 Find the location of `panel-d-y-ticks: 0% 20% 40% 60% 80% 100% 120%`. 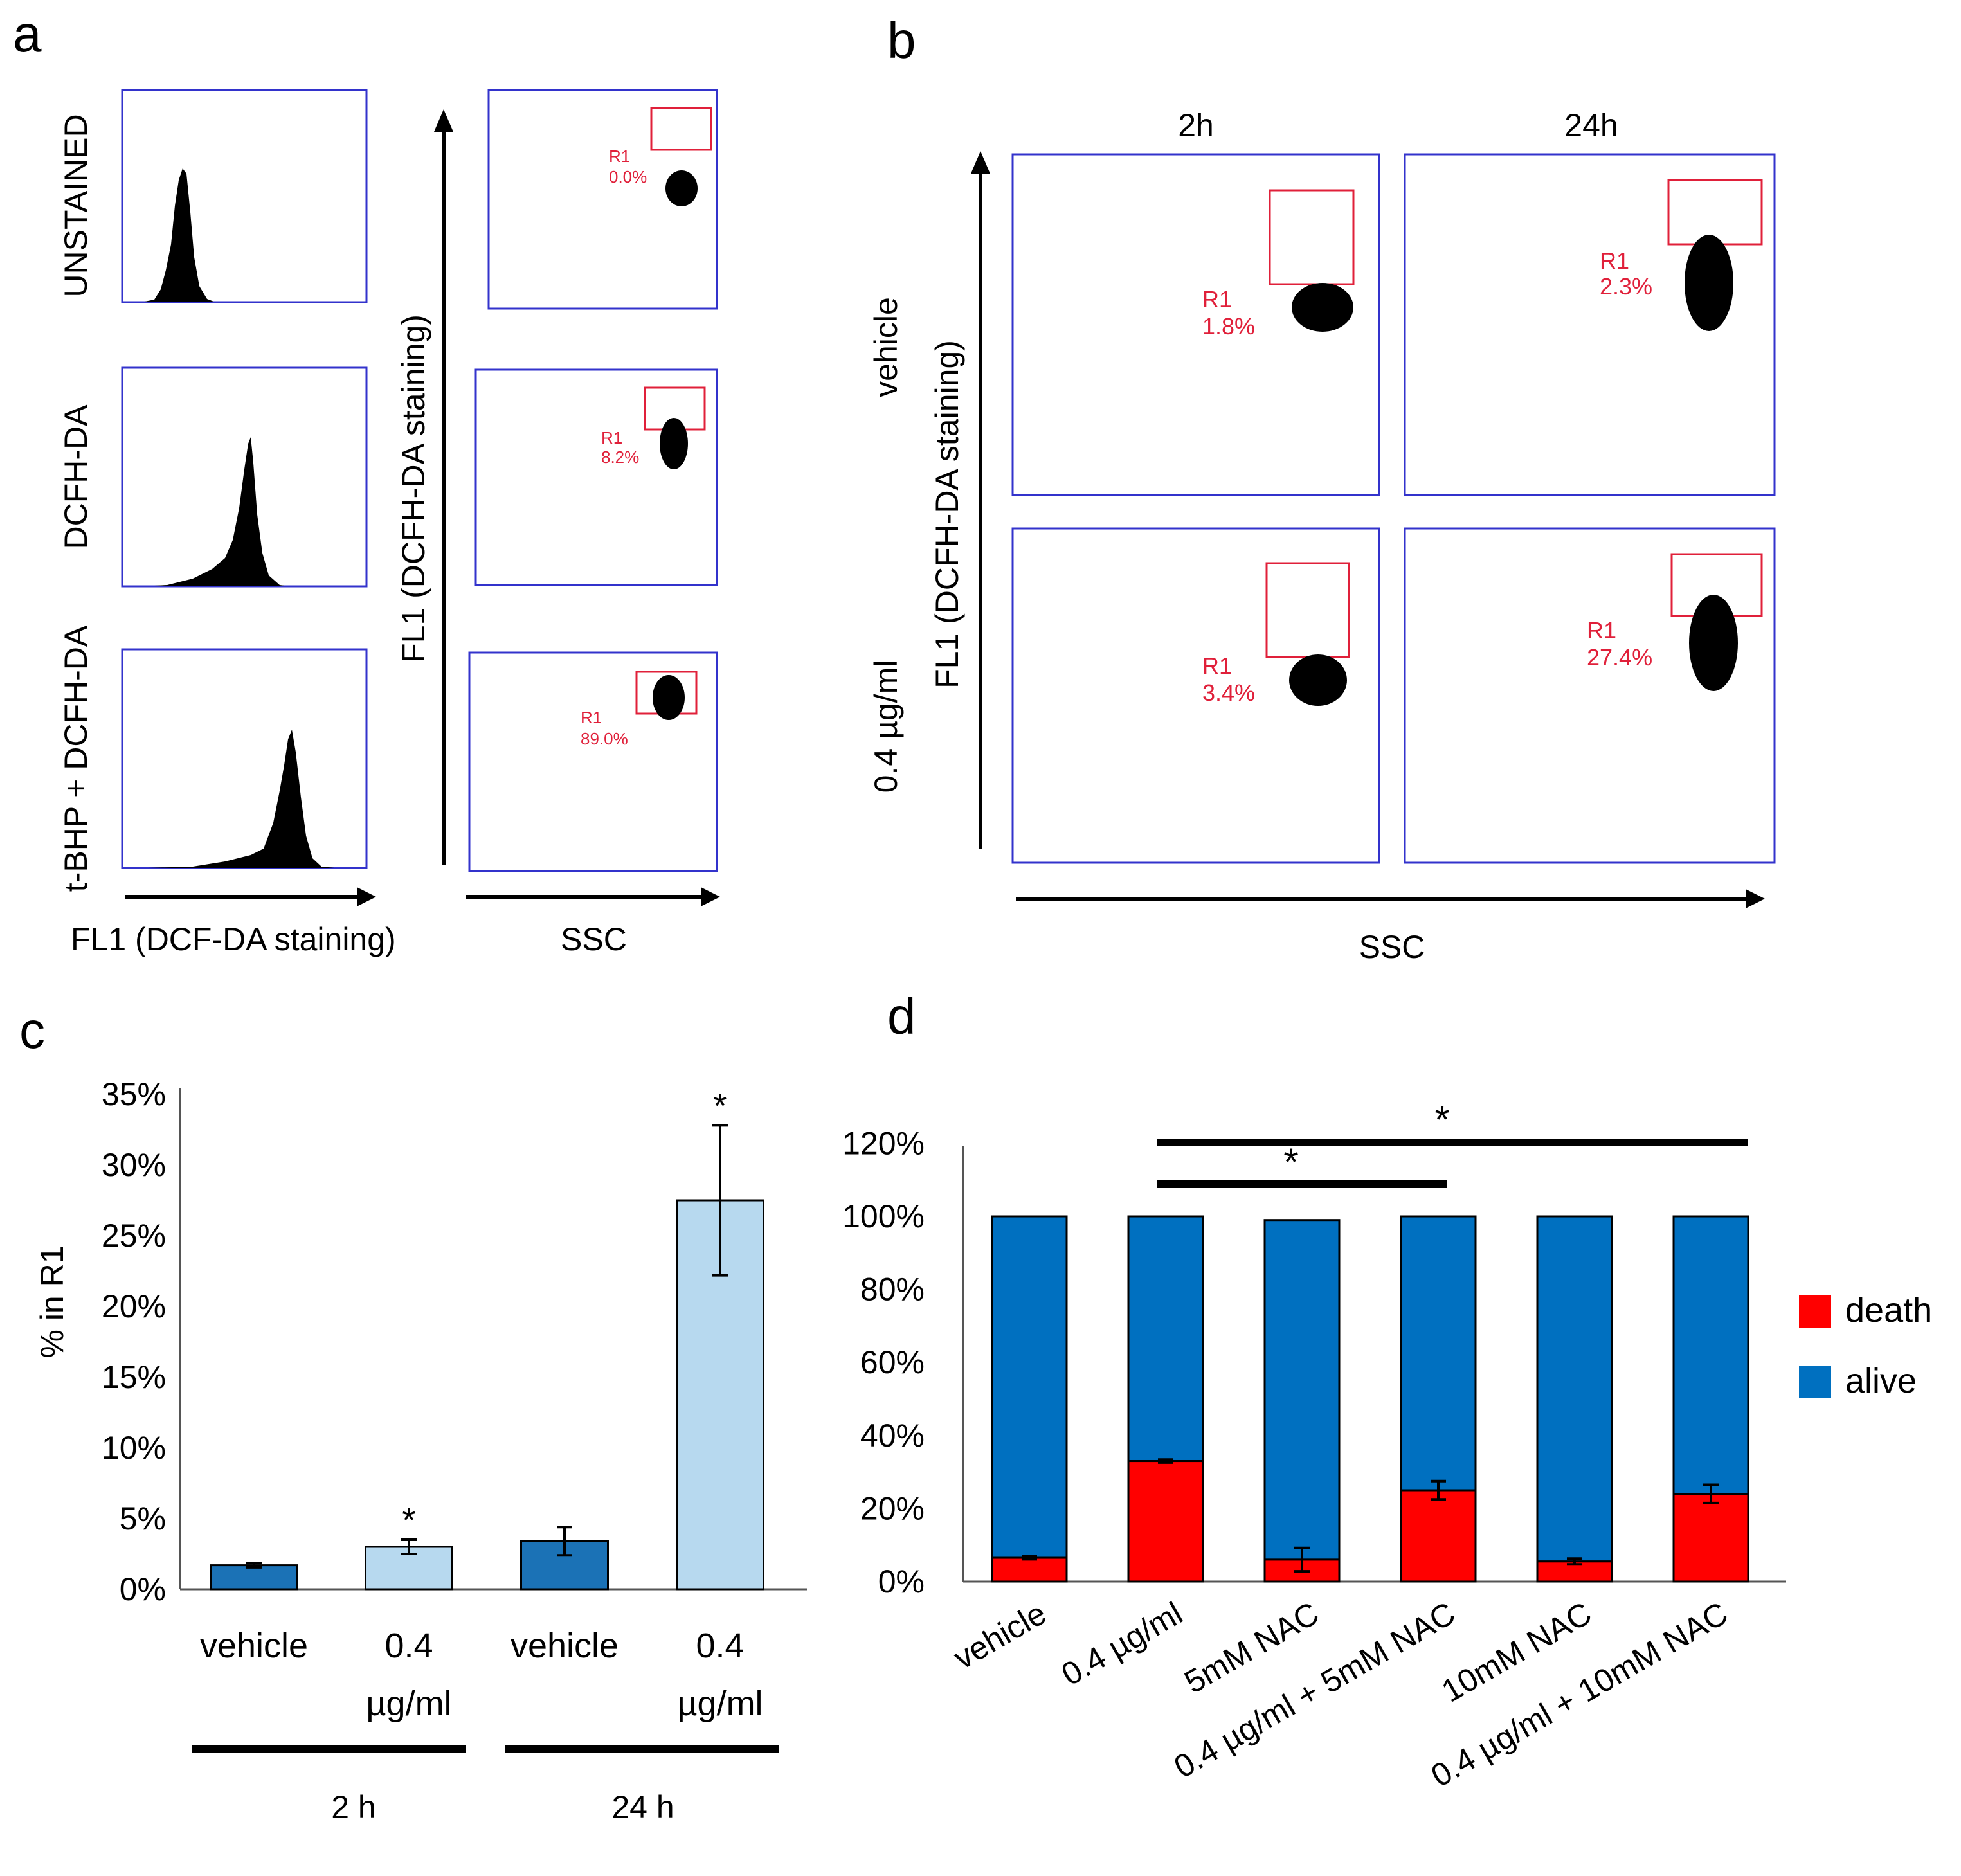

panel-d-y-ticks: 0% 20% 40% 60% 80% 100% 120% is located at coordinates (883, 1362).